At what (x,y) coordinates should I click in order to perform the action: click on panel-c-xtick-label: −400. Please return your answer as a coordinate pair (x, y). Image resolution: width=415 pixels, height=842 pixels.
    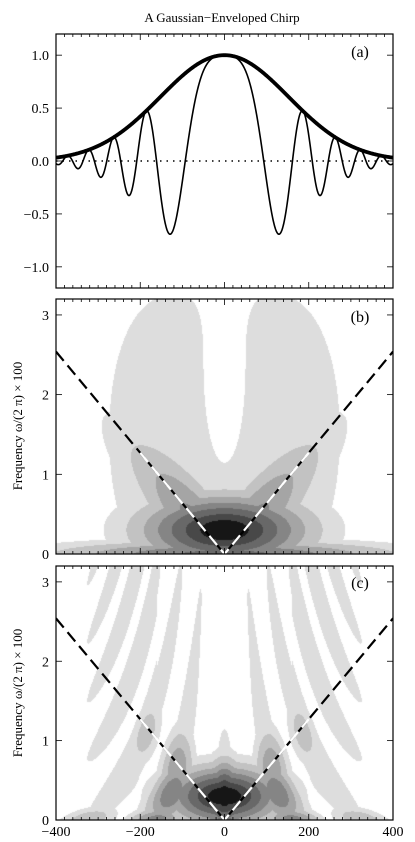
    Looking at the image, I should click on (56, 832).